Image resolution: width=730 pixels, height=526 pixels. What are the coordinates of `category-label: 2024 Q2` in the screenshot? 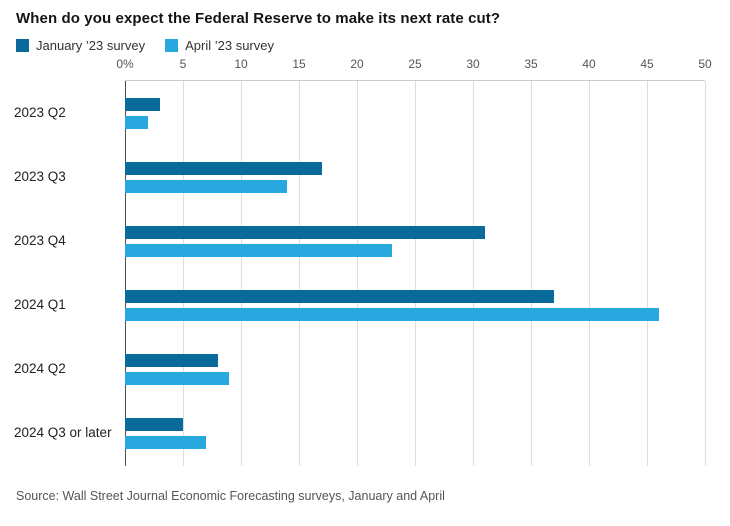 It's located at (40, 369).